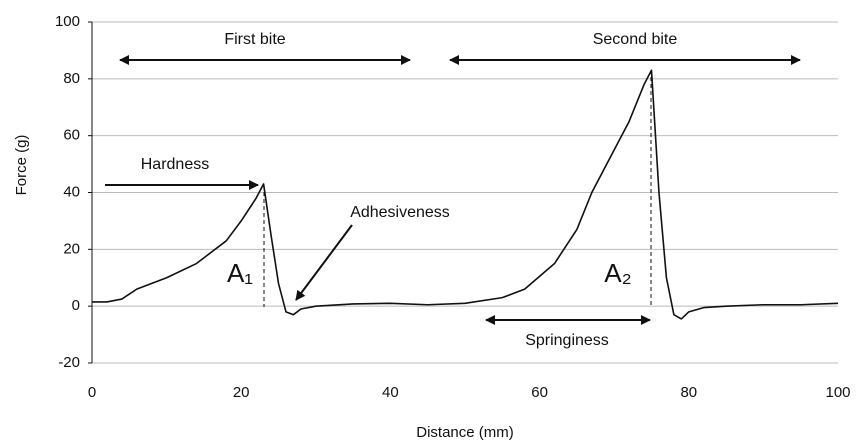 The height and width of the screenshot is (443, 860). I want to click on x-axis-label: Distance (mm), so click(465, 432).